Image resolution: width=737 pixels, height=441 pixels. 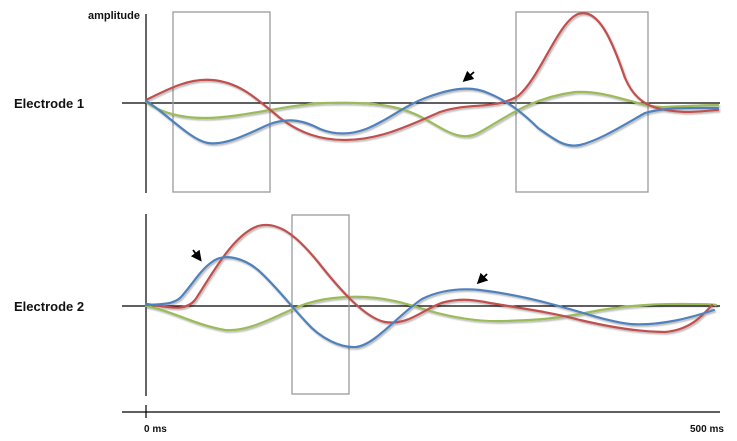 I want to click on electrode-2-label: Electrode 2, so click(x=49, y=306).